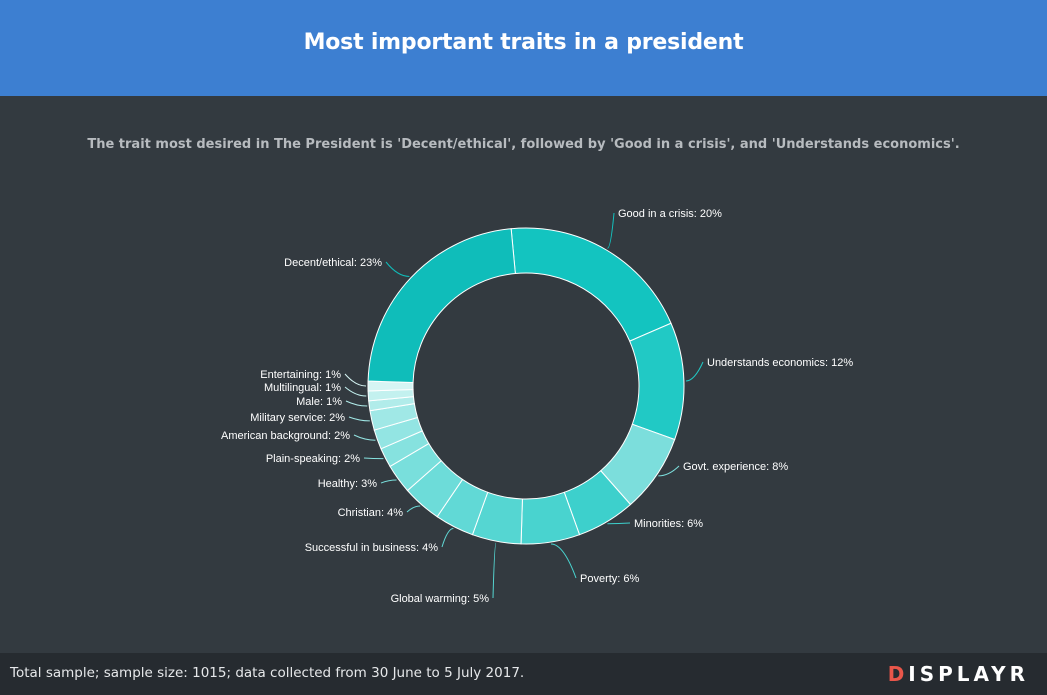  What do you see at coordinates (968, 674) in the screenshot?
I see `logo-letters: ISPLAYR` at bounding box center [968, 674].